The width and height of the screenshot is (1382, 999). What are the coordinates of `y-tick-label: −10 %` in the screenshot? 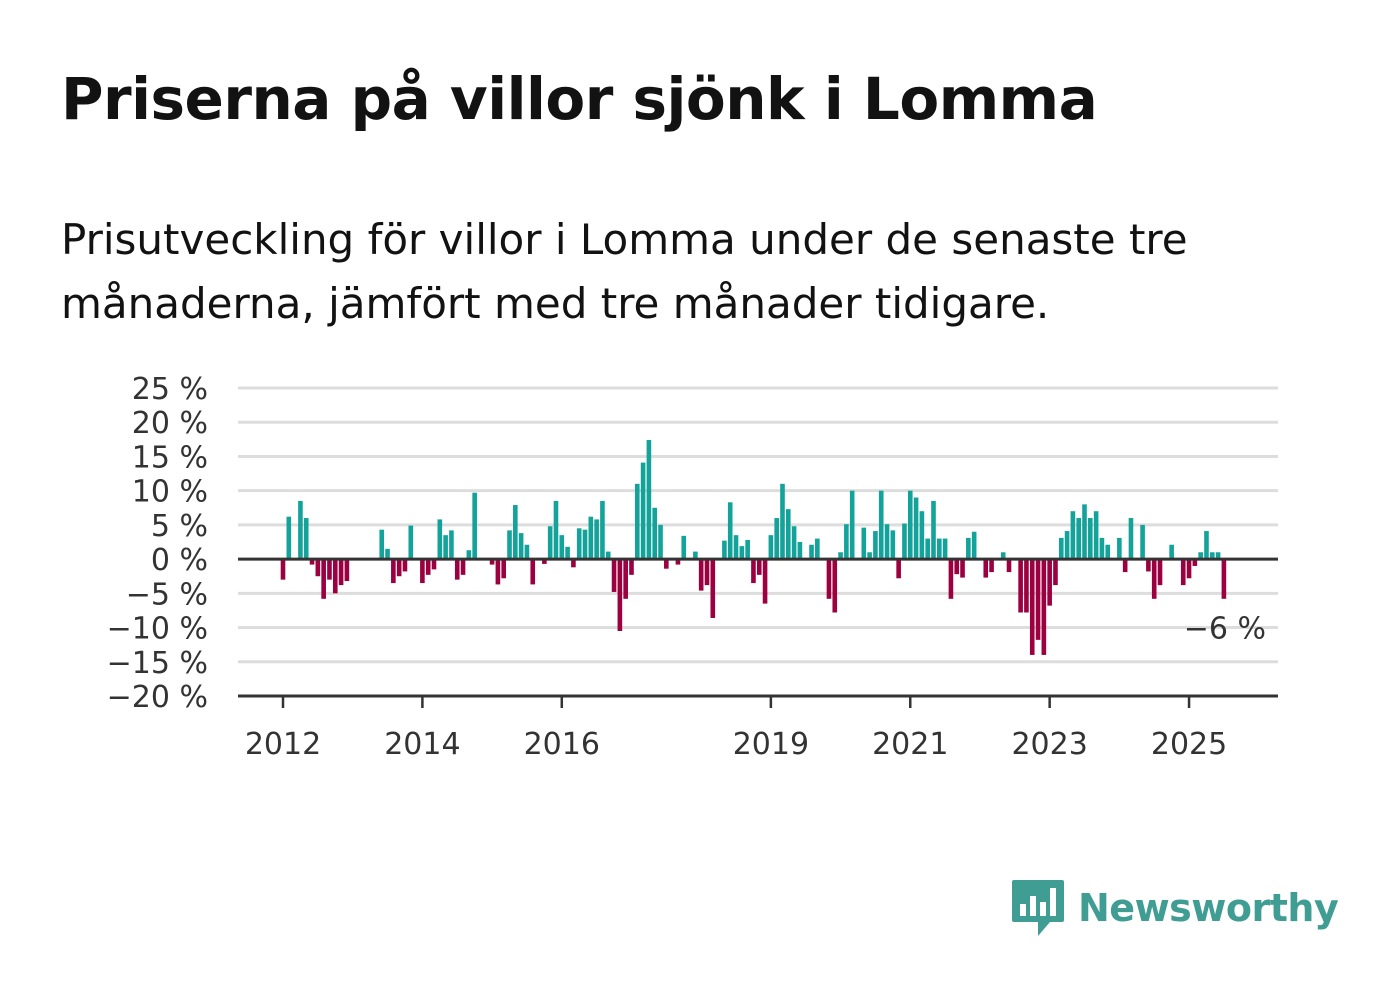 It's located at (157, 629).